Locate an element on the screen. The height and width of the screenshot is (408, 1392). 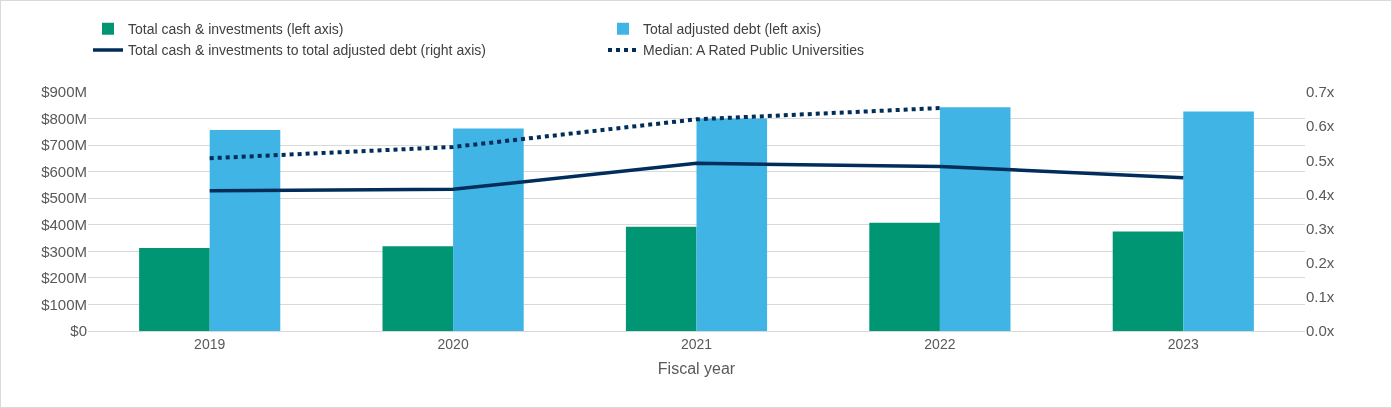
legend-label: Total cash & investments to total adjusted debt (right axis) is located at coordinates (307, 50).